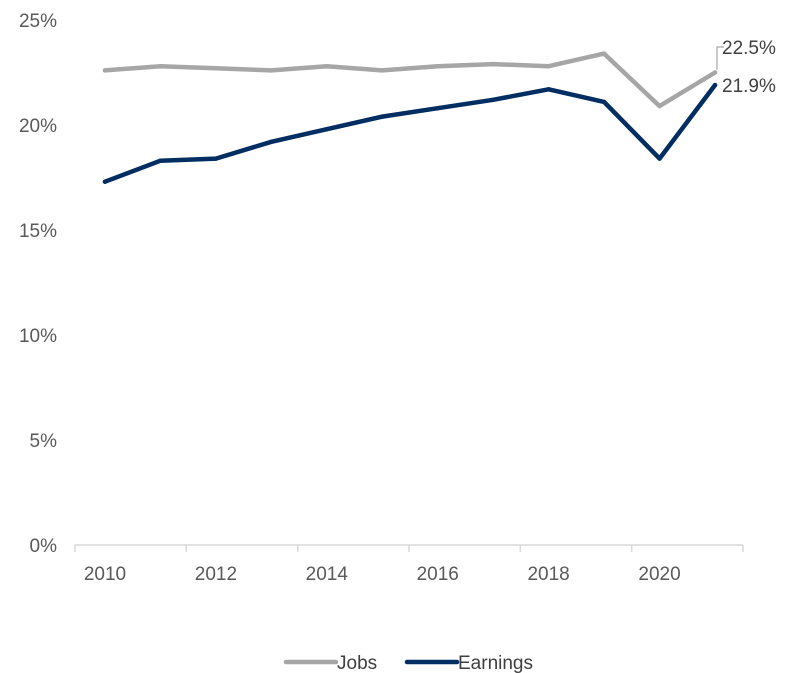 The image size is (812, 673). What do you see at coordinates (105, 574) in the screenshot?
I see `x-tick-label: 2010` at bounding box center [105, 574].